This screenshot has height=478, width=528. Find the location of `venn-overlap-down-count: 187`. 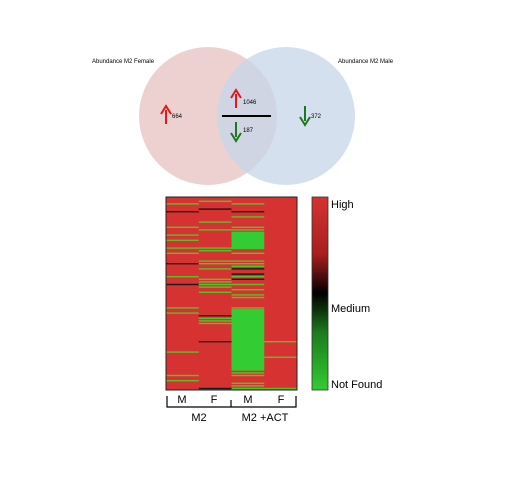

venn-overlap-down-count: 187 is located at coordinates (248, 131).